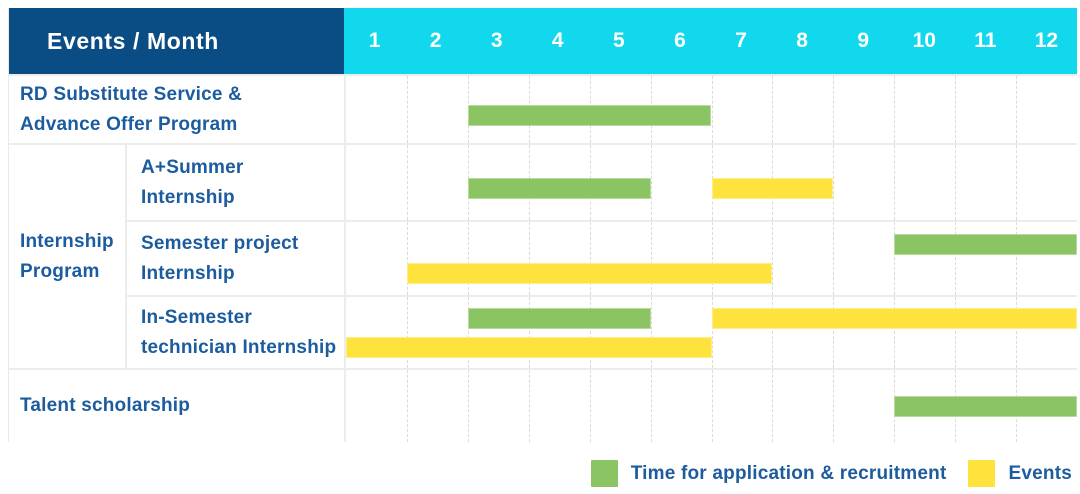 The width and height of the screenshot is (1080, 494). I want to click on gantt-row-rd-substitute, so click(710, 108).